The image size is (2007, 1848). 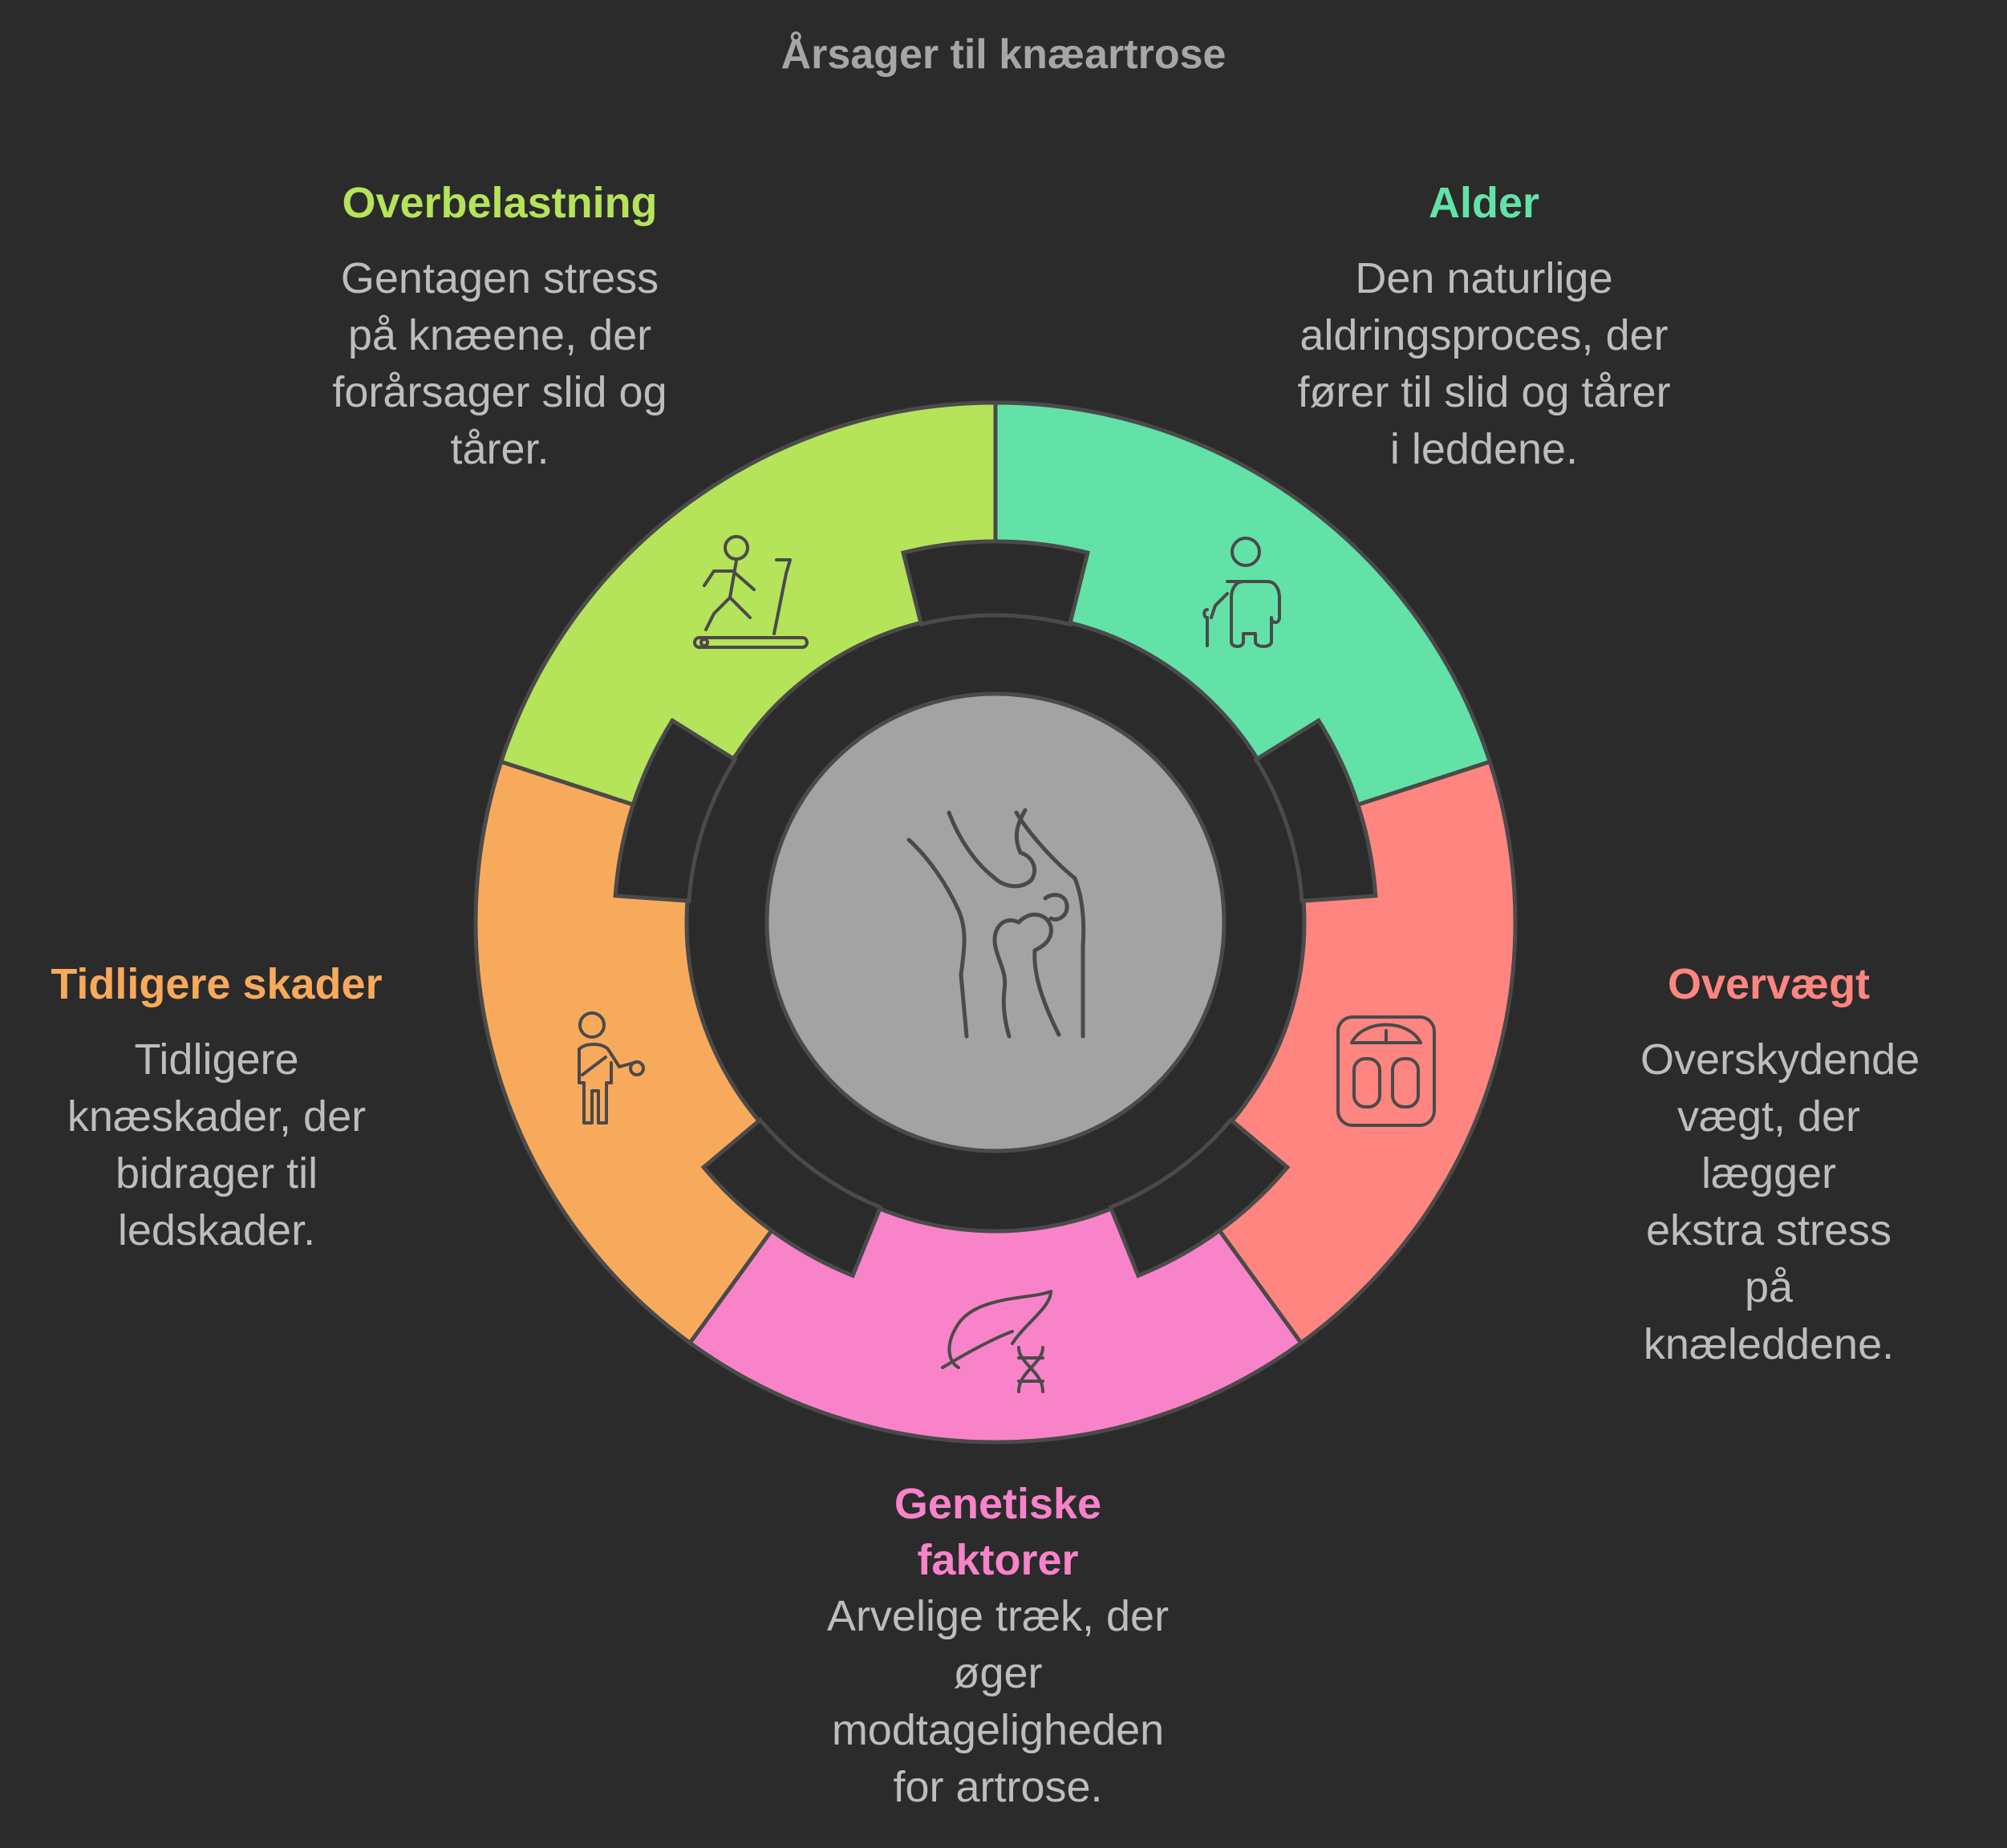 I want to click on diagram-title: Årsager til knæartrose, so click(x=1003, y=54).